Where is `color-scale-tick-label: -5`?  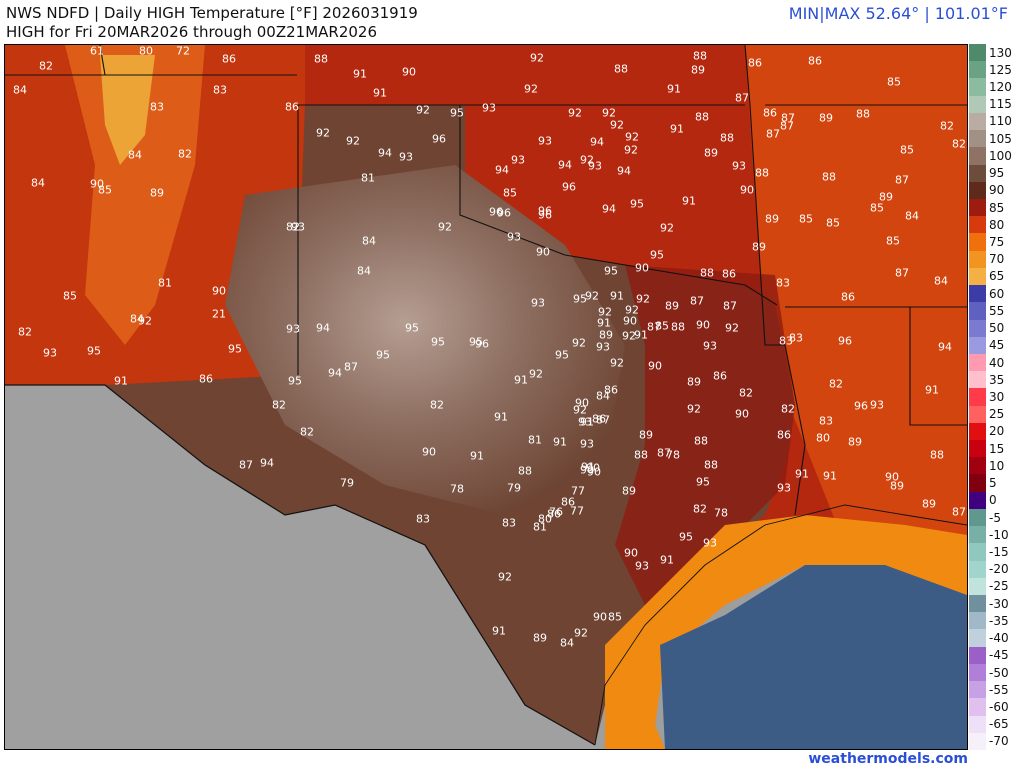 color-scale-tick-label: -5 is located at coordinates (995, 517).